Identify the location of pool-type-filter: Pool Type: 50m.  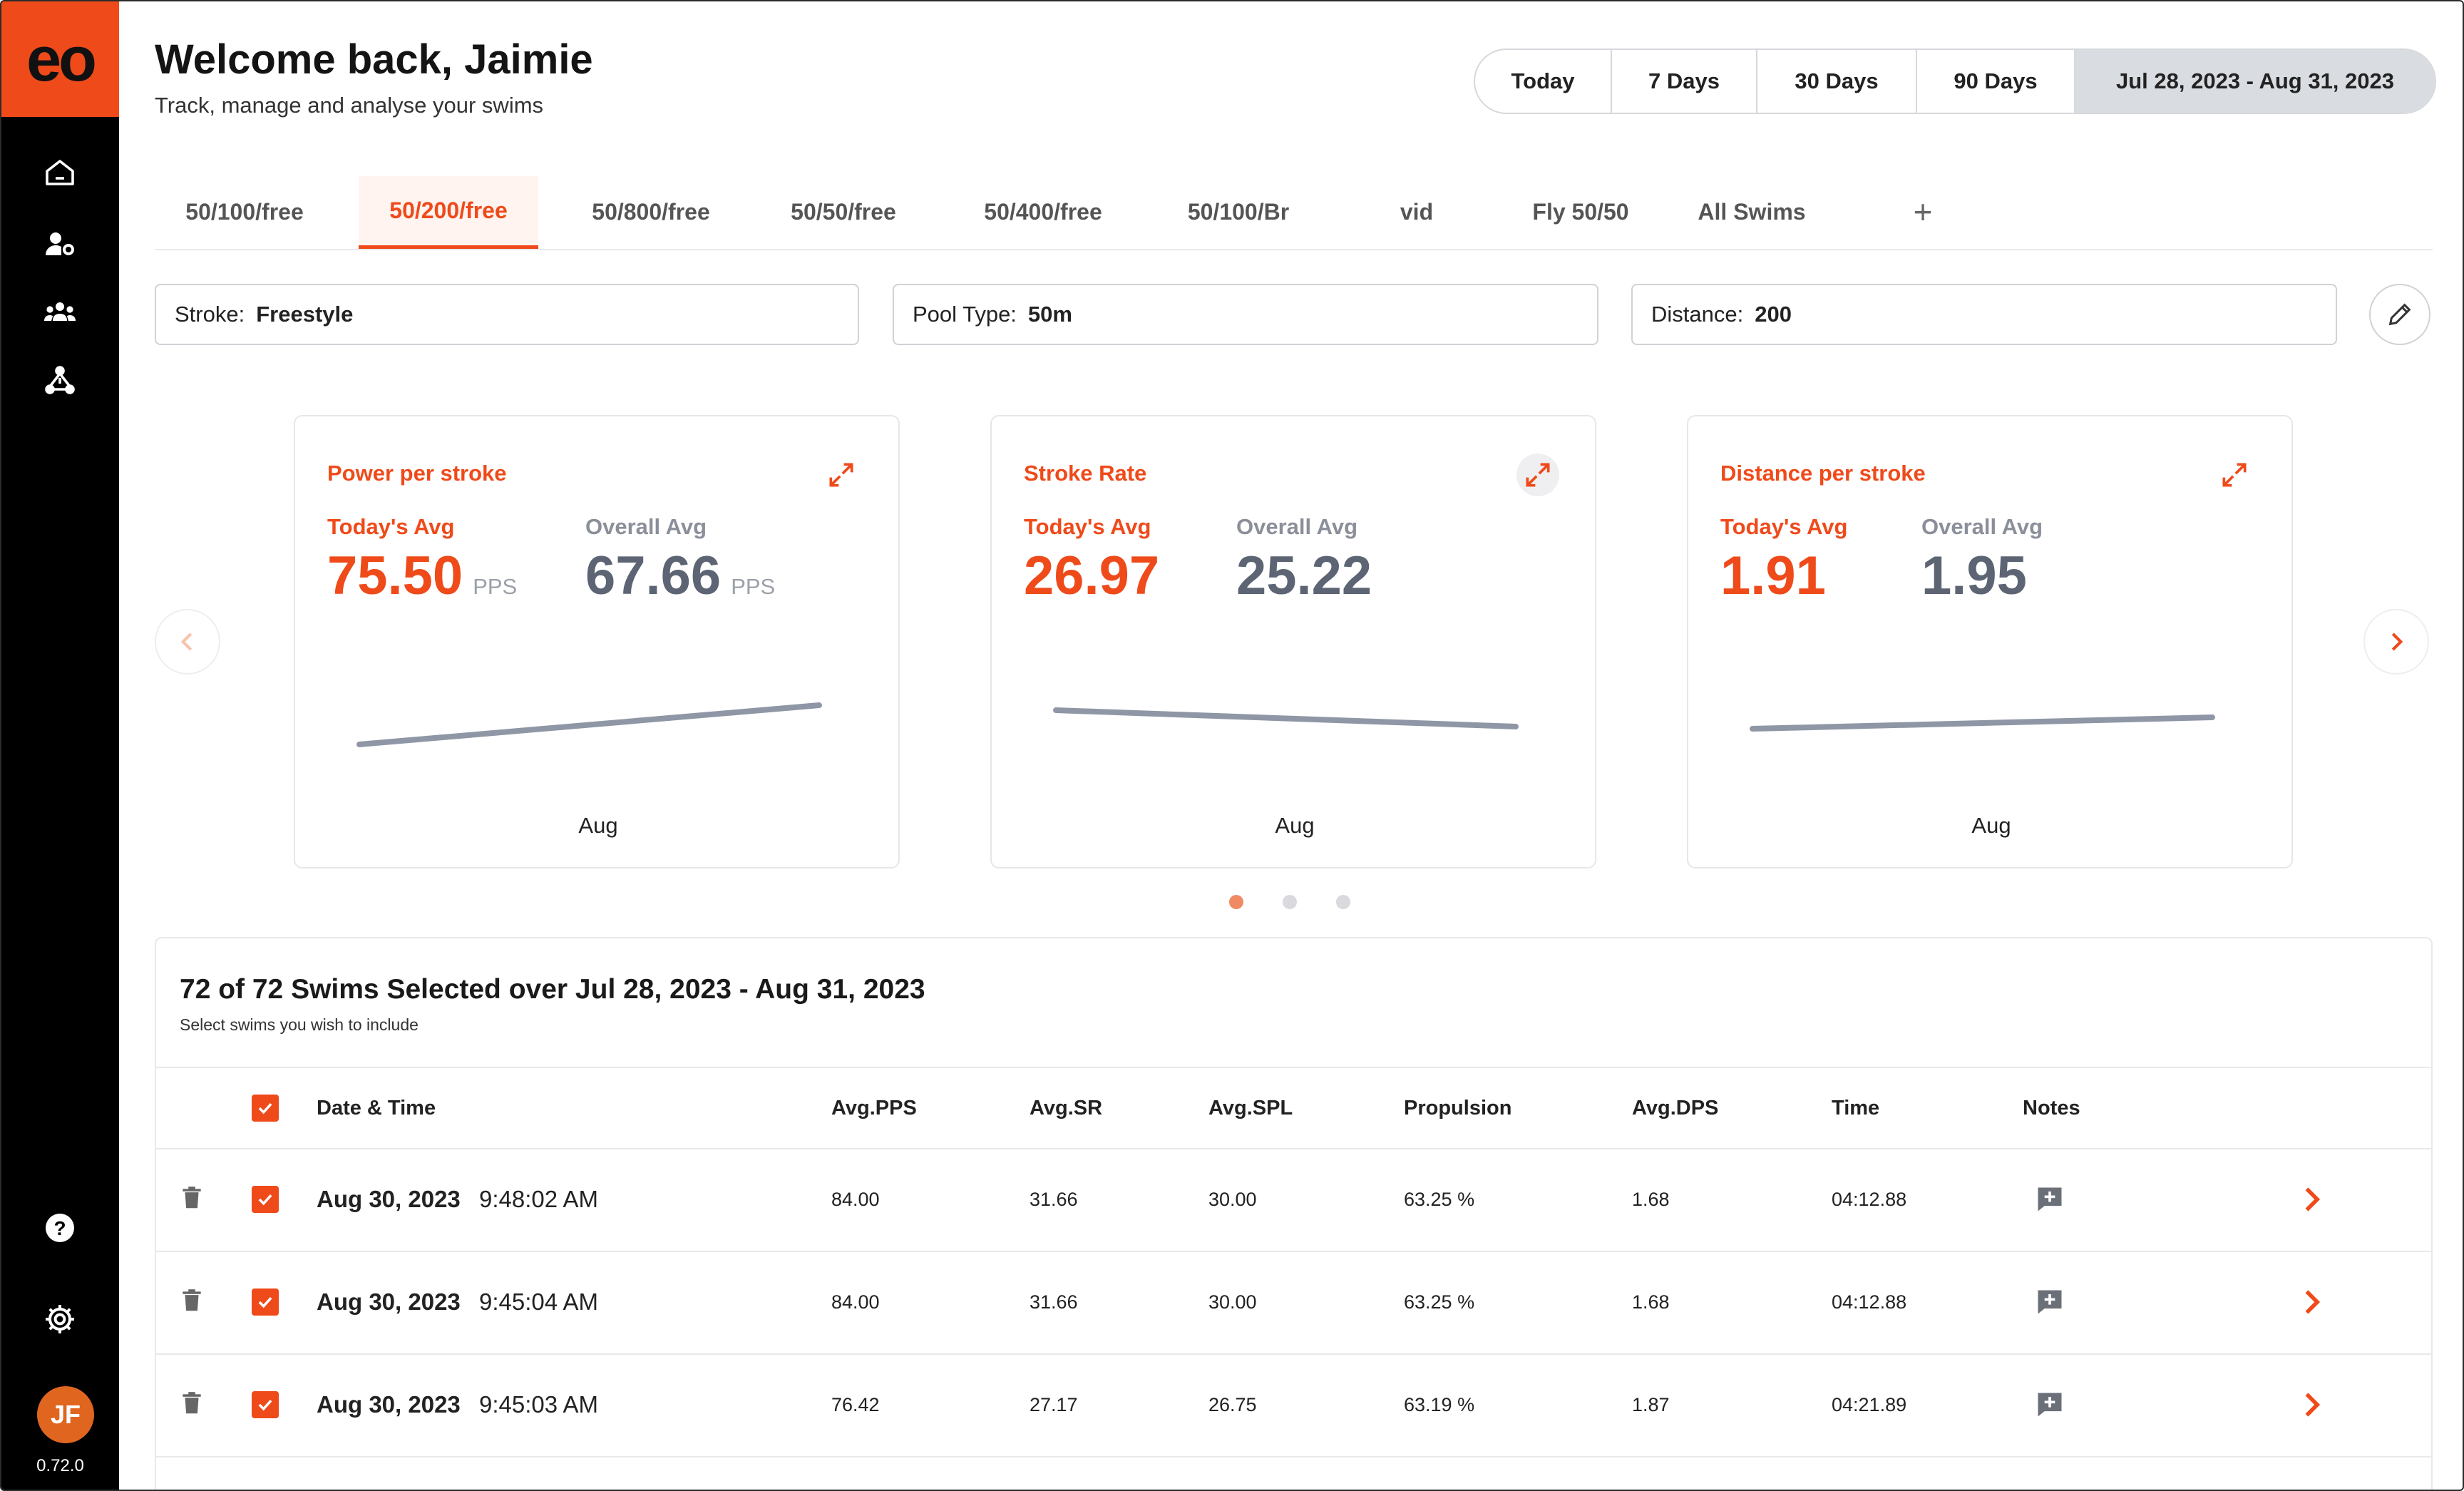
(1245, 314).